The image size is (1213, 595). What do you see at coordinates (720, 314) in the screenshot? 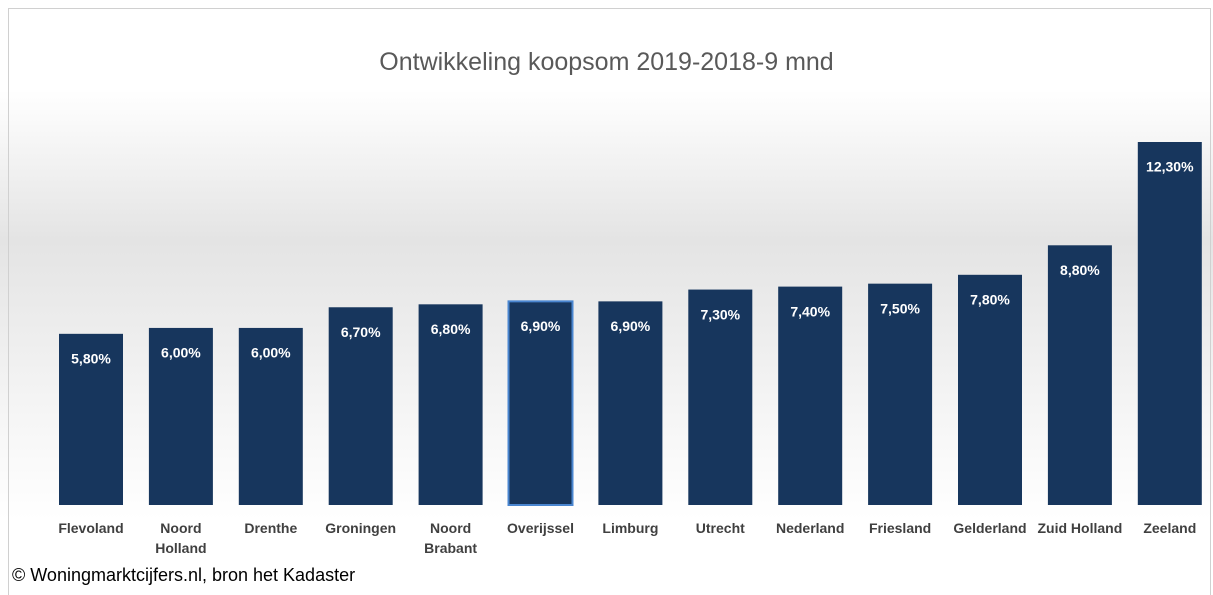
I see `value-label: 7,30%` at bounding box center [720, 314].